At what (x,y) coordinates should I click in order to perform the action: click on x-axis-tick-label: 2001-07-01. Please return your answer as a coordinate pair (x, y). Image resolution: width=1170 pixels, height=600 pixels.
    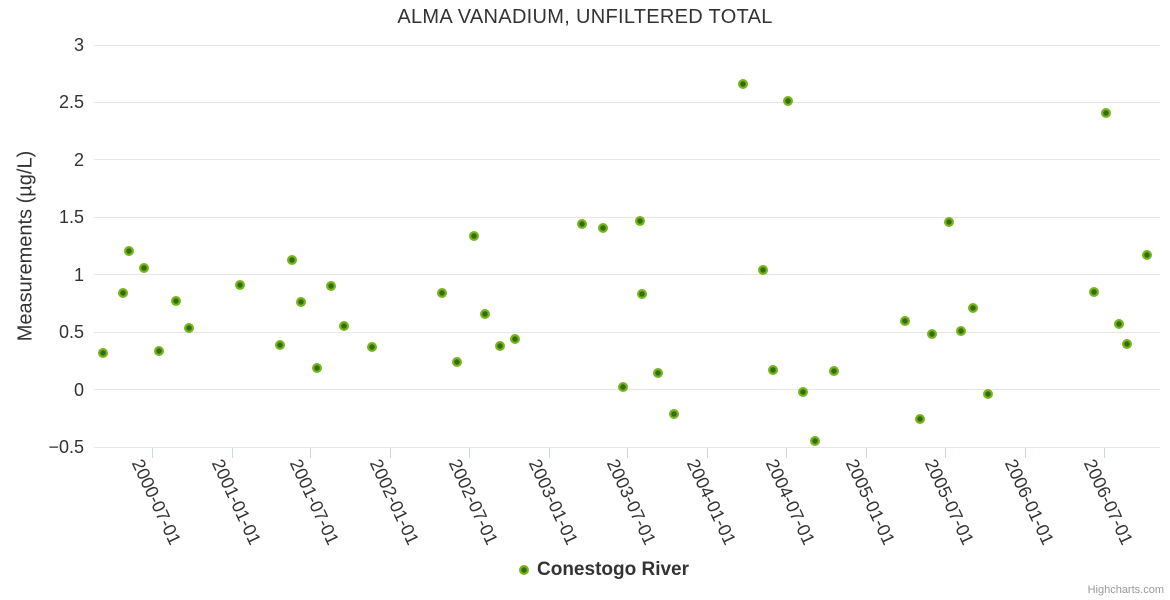
    Looking at the image, I should click on (315, 502).